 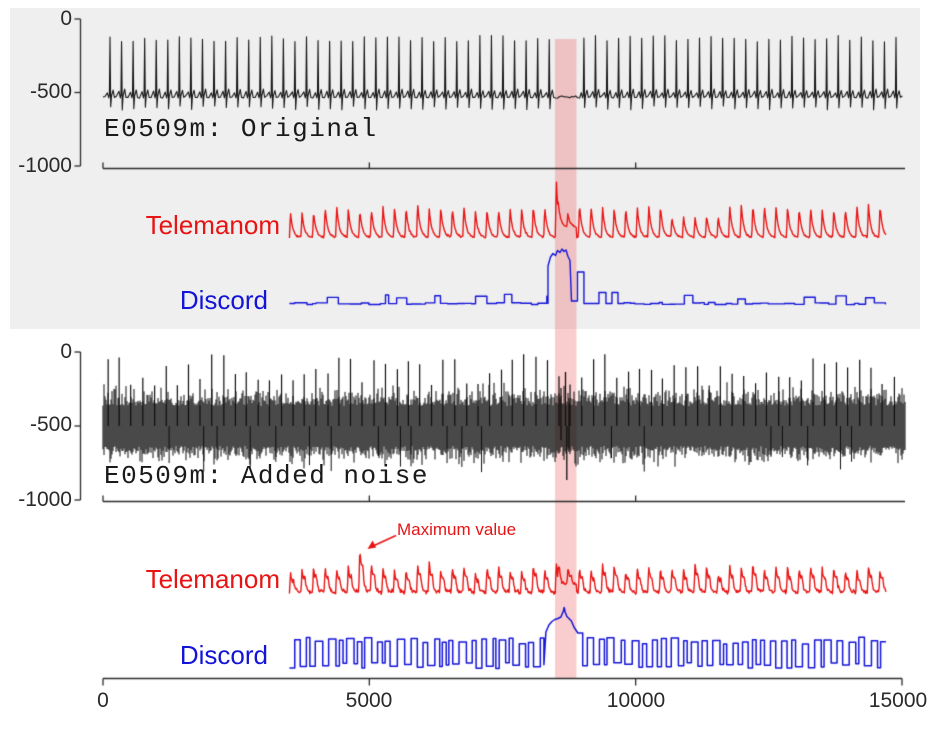 What do you see at coordinates (457, 529) in the screenshot?
I see `maximum-value-annotation: Maximum value` at bounding box center [457, 529].